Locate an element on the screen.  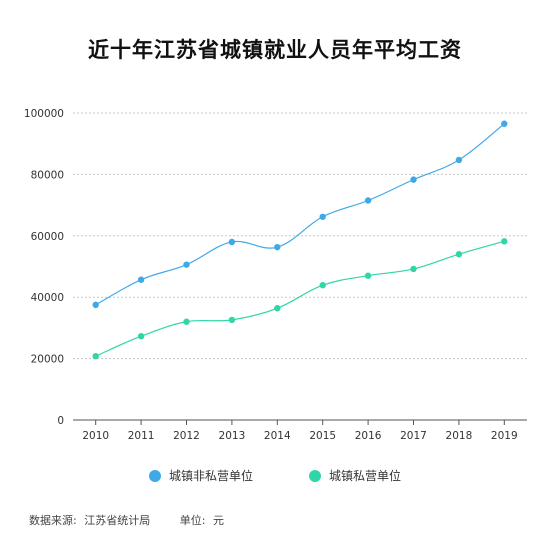
x-tick-label: 2012 is located at coordinates (186, 436).